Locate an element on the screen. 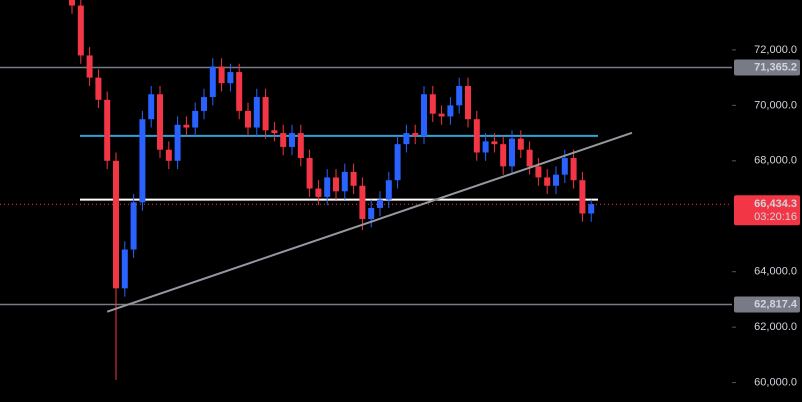 The height and width of the screenshot is (402, 802). y-tick-label: 70,000.0 is located at coordinates (775, 105).